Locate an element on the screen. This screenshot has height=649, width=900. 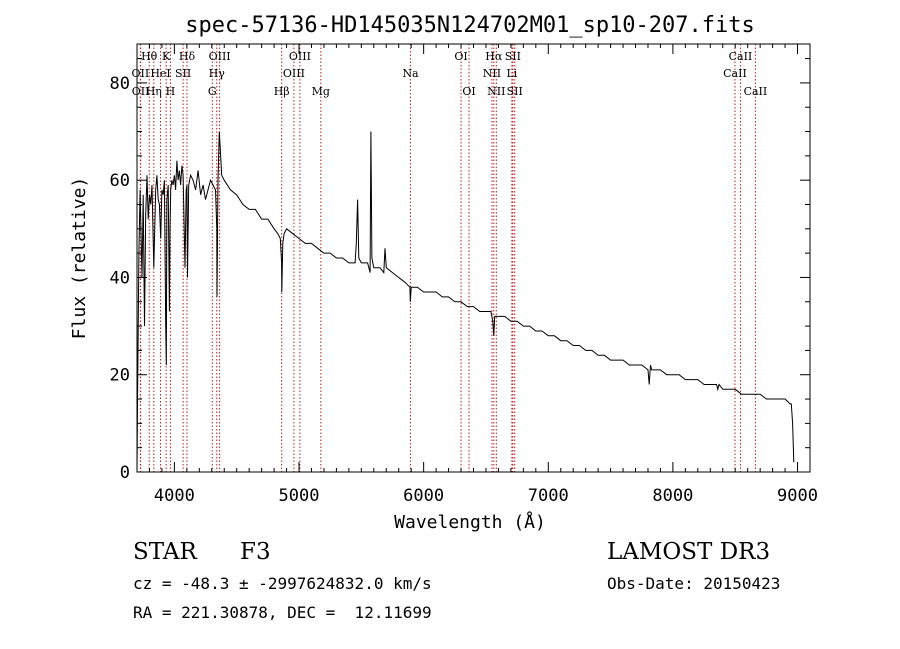
line-label-3: Hη is located at coordinates (154, 91).